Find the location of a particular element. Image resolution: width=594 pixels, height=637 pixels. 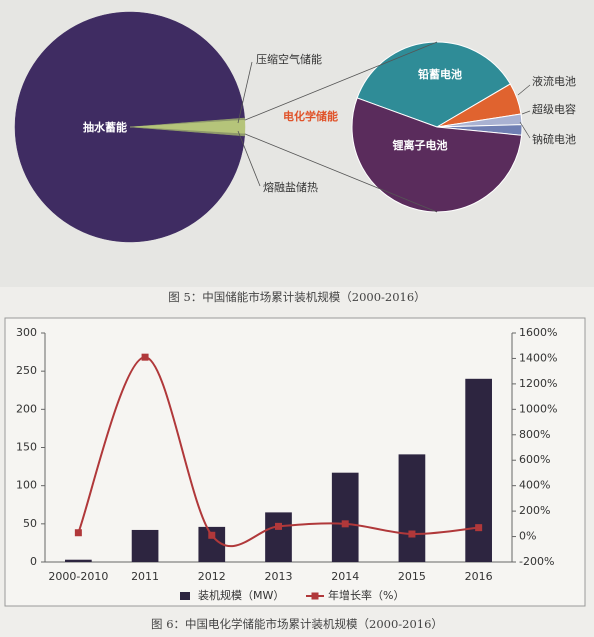

y2-tick-label: 600% is located at coordinates (534, 459).